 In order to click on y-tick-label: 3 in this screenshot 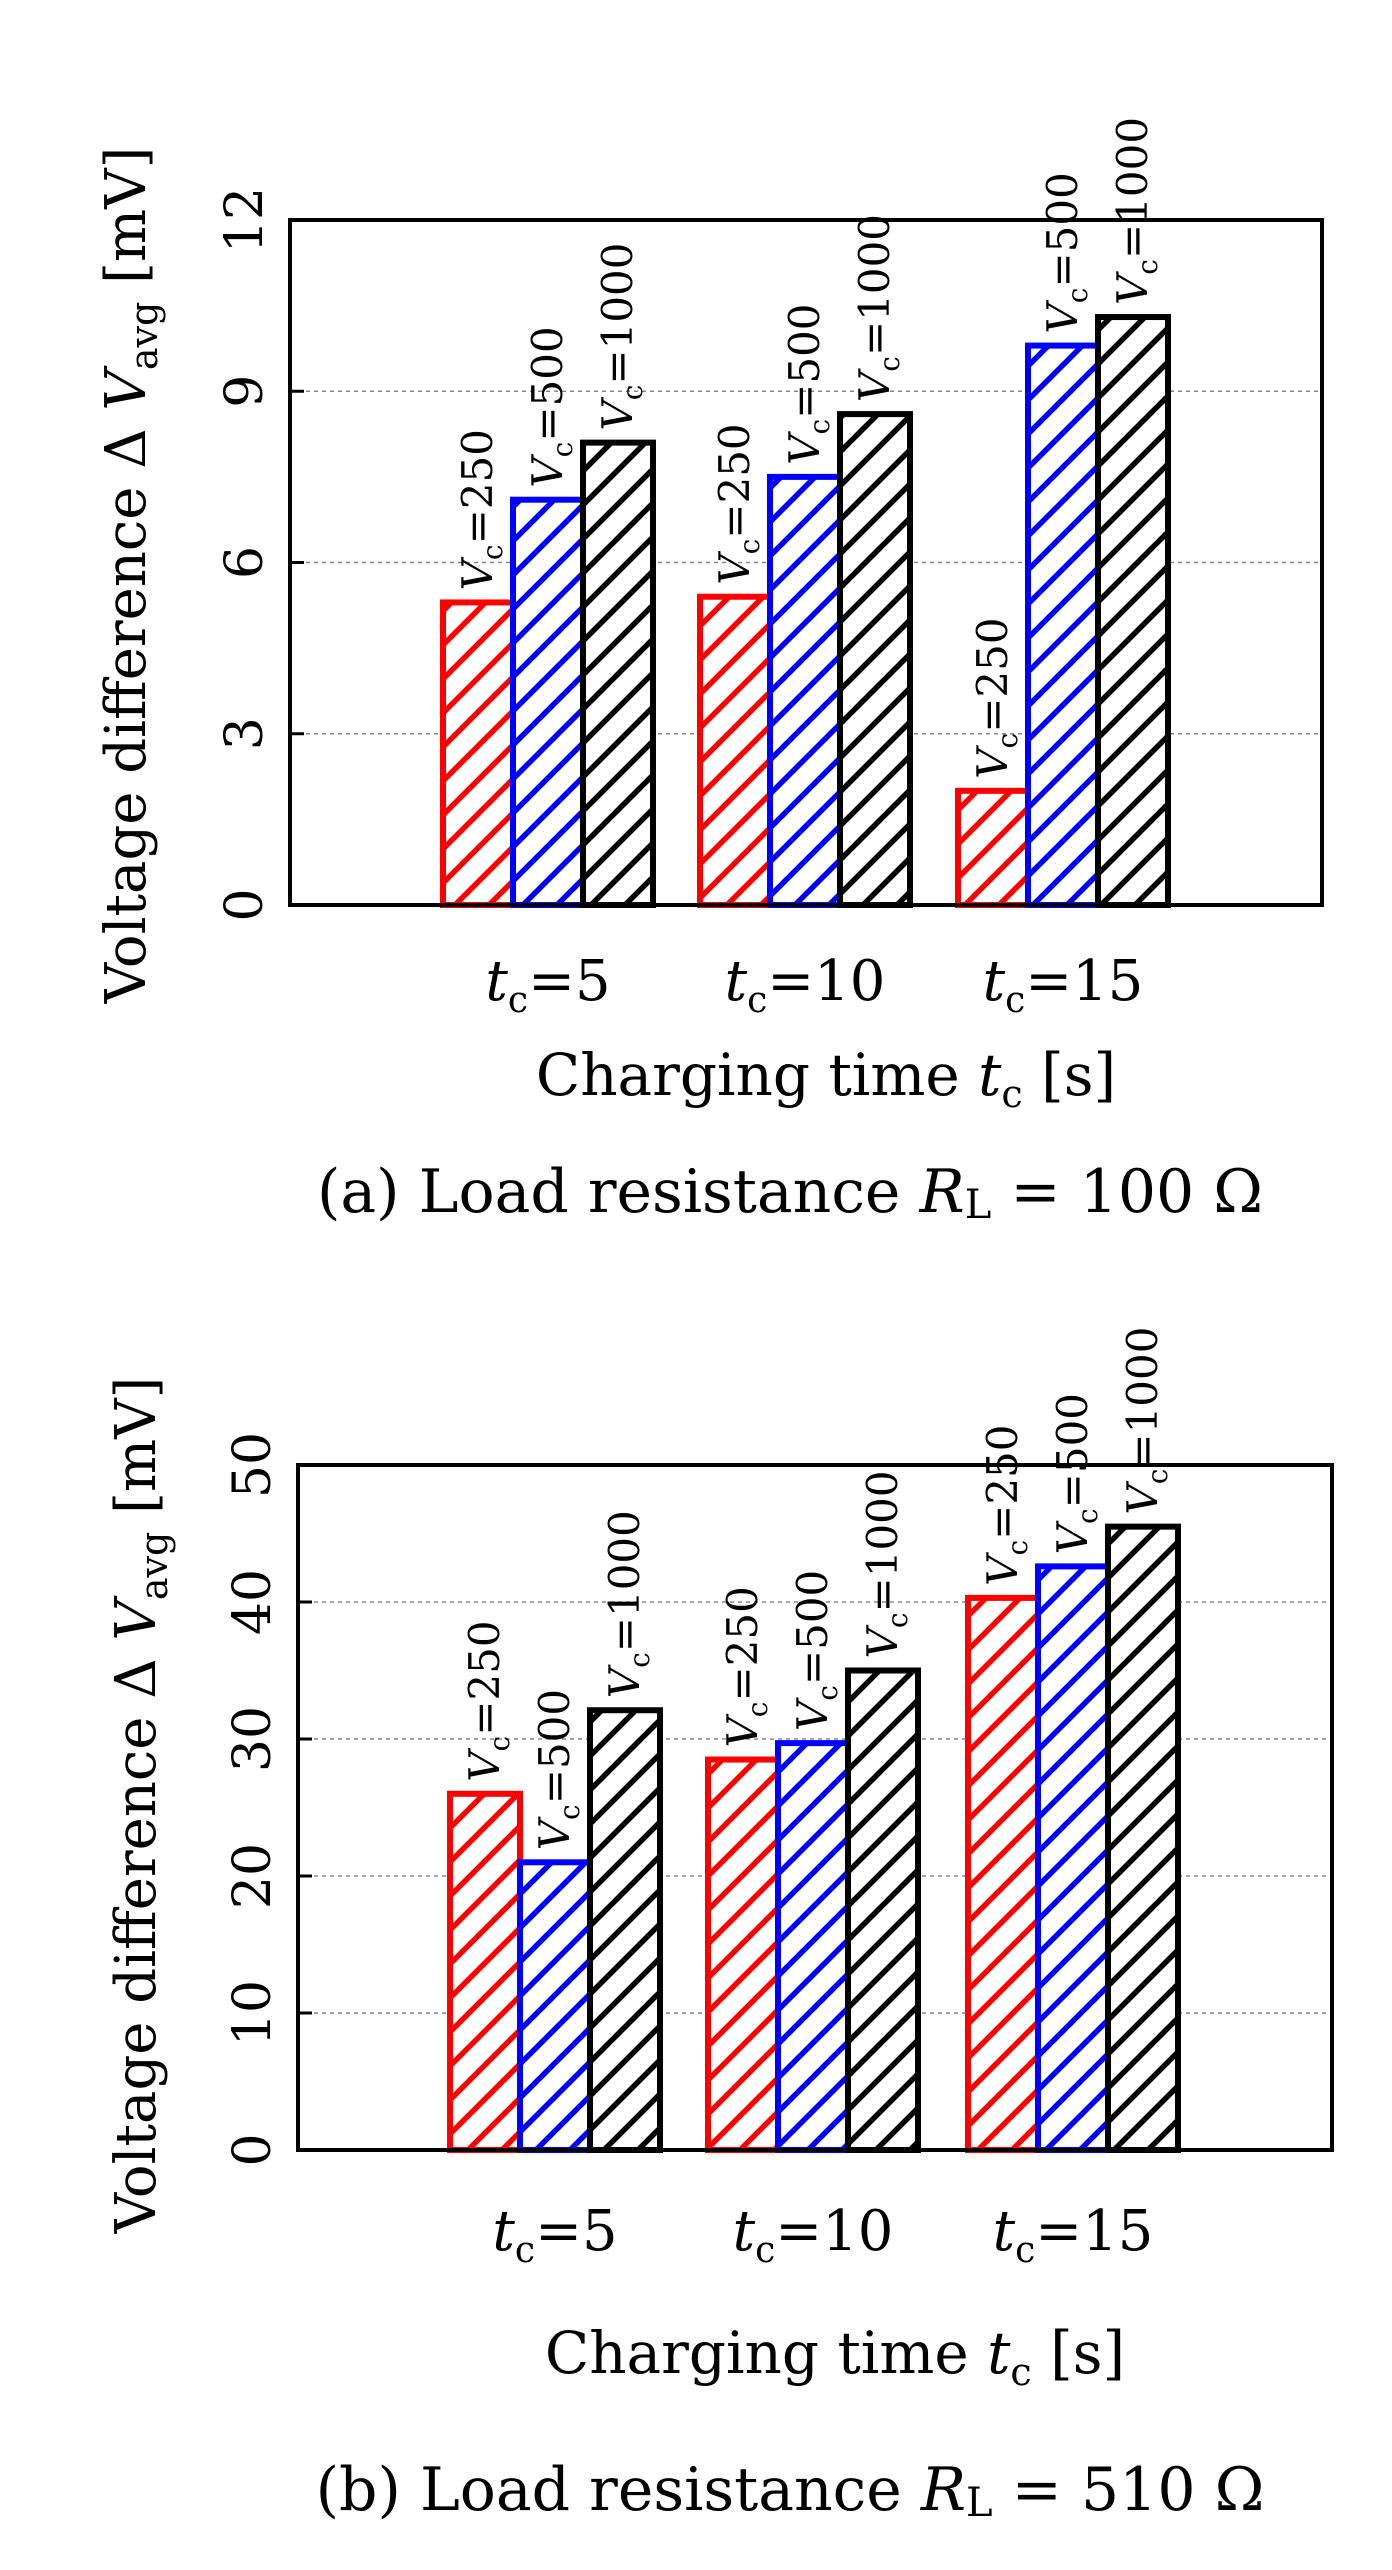, I will do `click(245, 733)`.